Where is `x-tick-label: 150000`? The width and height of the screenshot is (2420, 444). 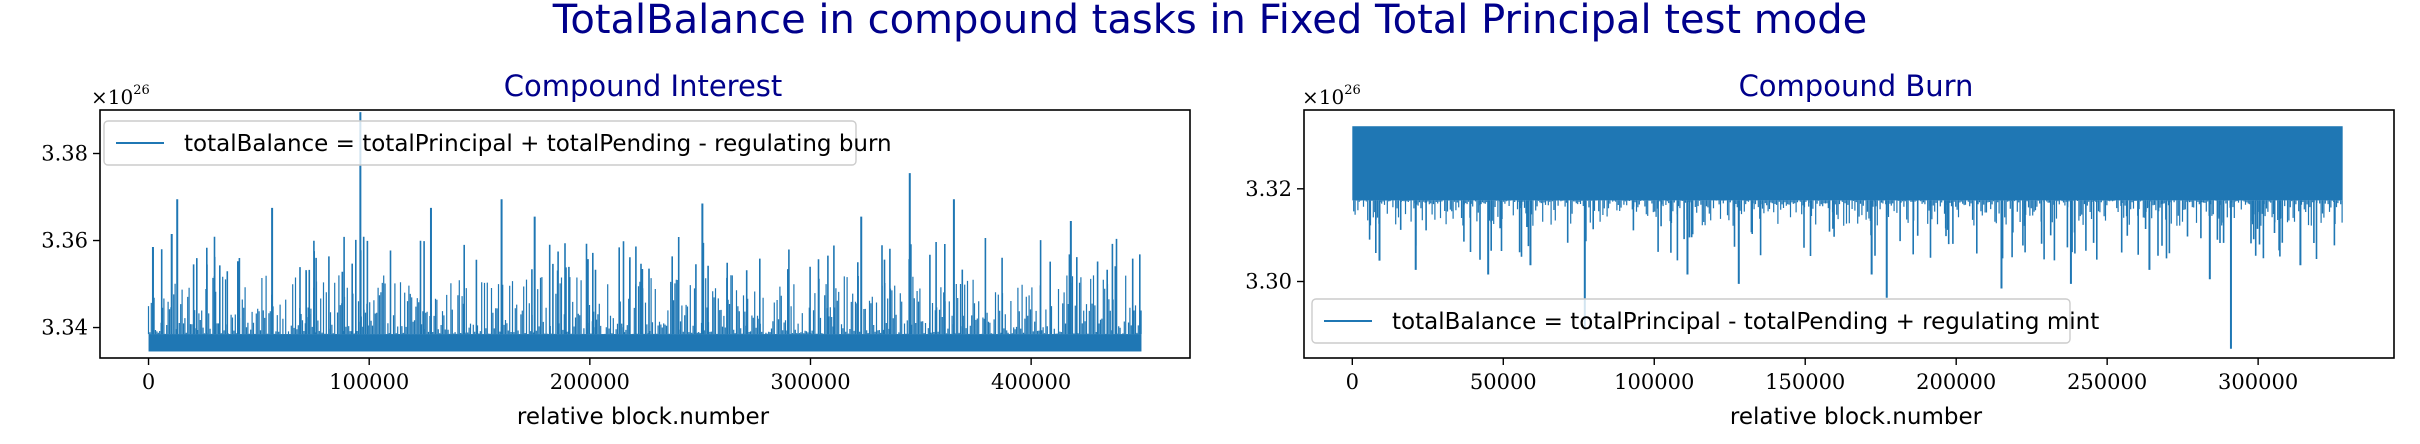 x-tick-label: 150000 is located at coordinates (1805, 382).